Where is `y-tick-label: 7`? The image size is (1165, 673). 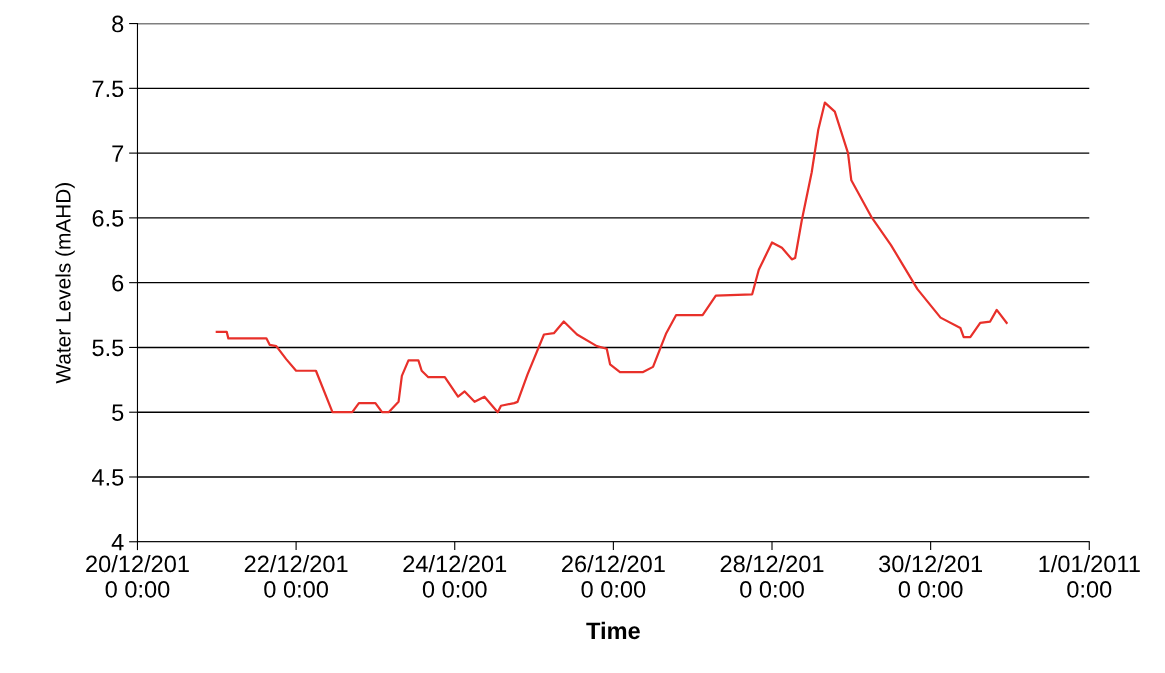
y-tick-label: 7 is located at coordinates (118, 153).